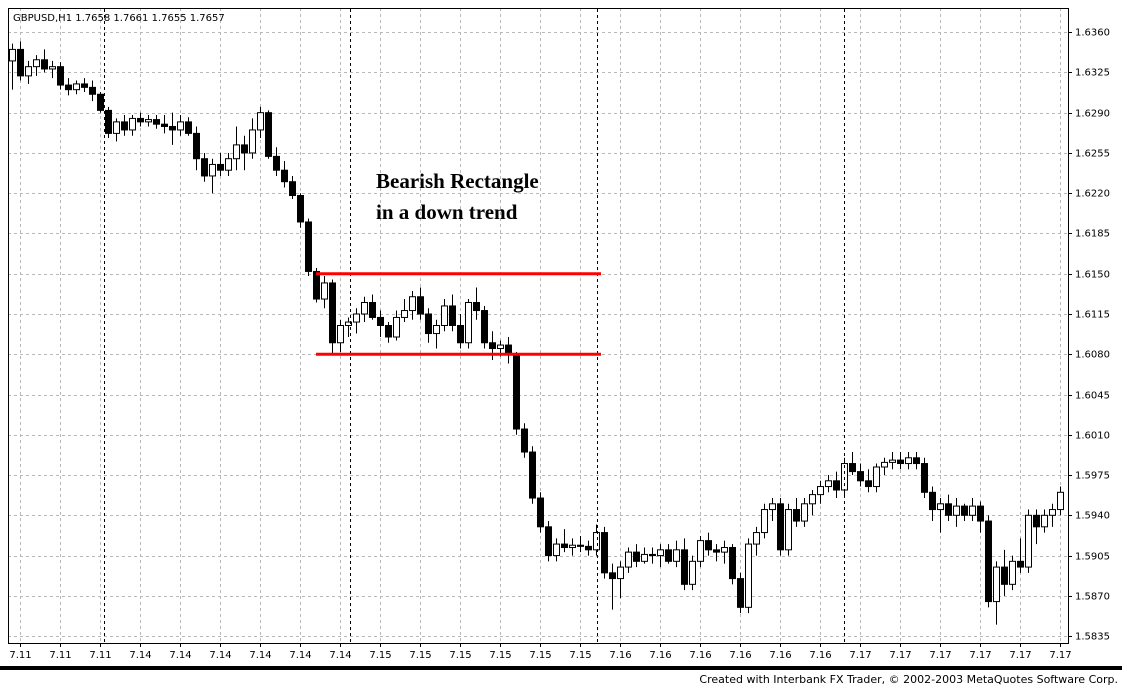 Image resolution: width=1122 pixels, height=687 pixels. Describe the element at coordinates (1092, 396) in the screenshot. I see `y-tick-label: 1.6045` at that location.